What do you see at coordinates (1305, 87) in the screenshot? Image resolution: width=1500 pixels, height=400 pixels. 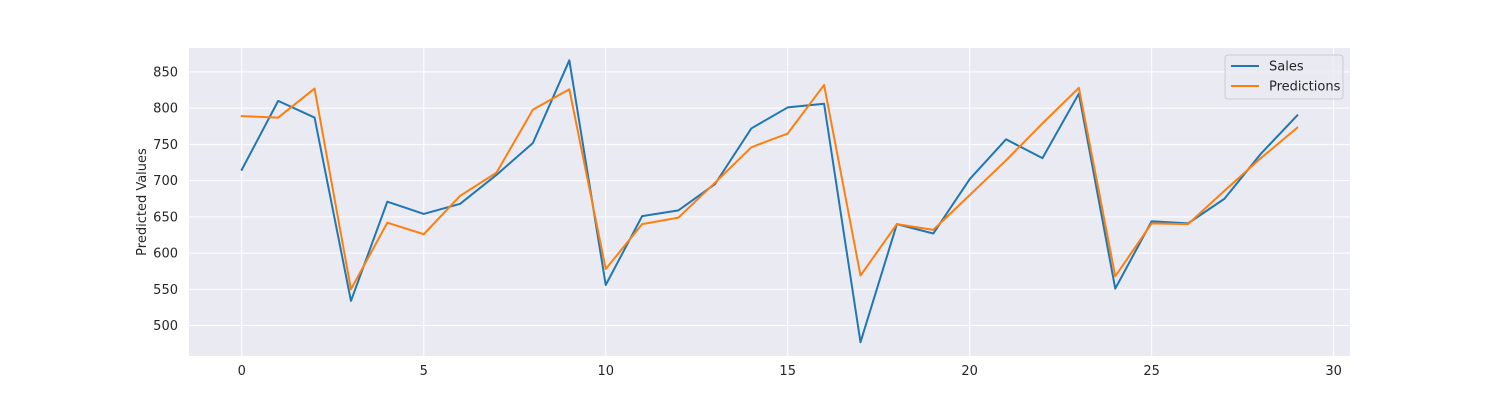 I see `legend-label-predictions: Predictions` at bounding box center [1305, 87].